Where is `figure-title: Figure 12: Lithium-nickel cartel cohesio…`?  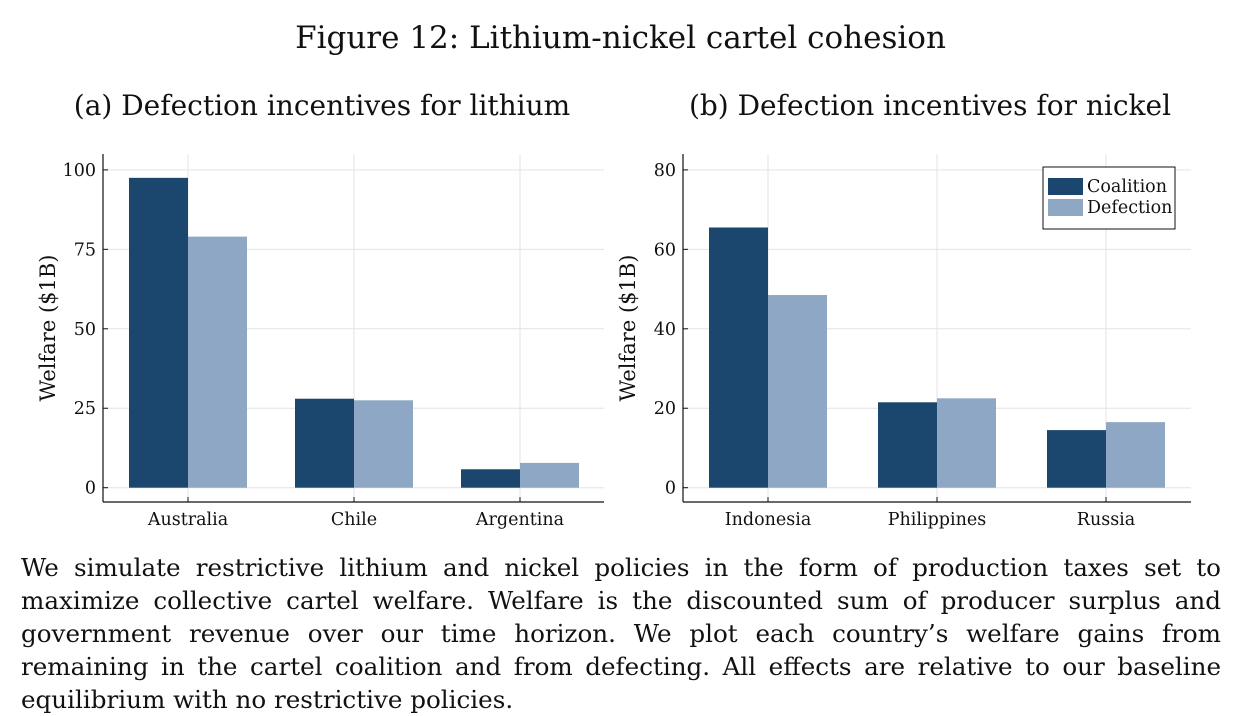
figure-title: Figure 12: Lithium-nickel cartel cohesio… is located at coordinates (620, 38).